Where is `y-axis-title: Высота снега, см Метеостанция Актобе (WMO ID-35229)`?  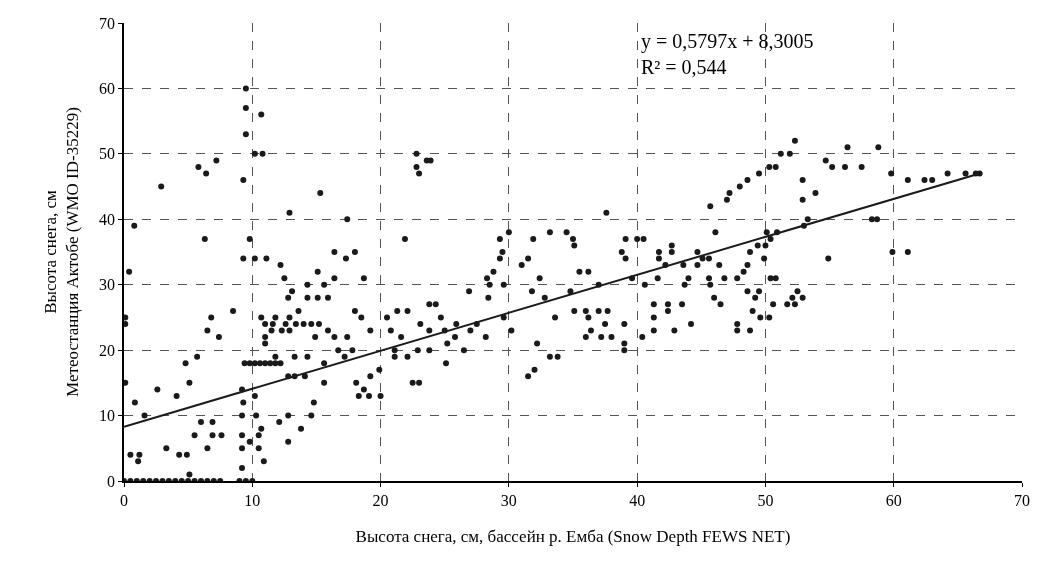 y-axis-title: Высота снега, см Метеостанция Актобе (WMO ID-35229) is located at coordinates (62, 252).